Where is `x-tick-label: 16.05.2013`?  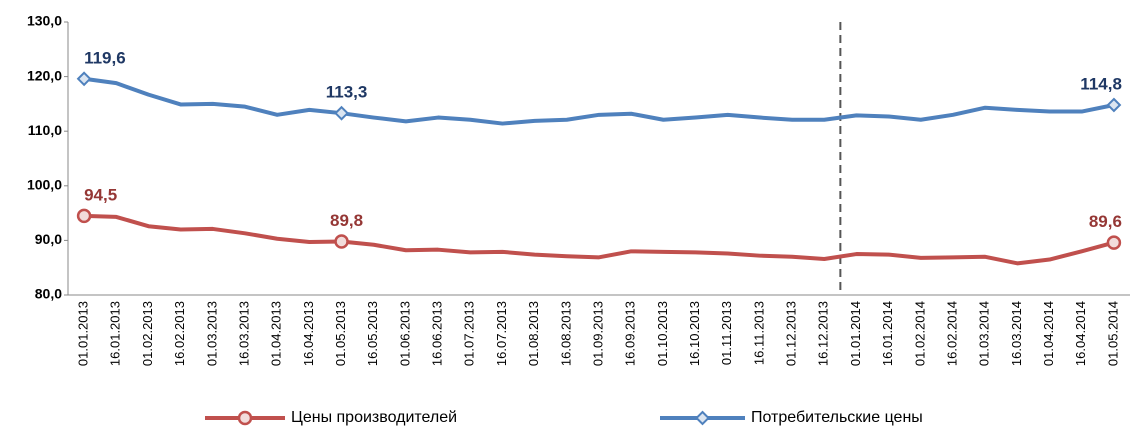 x-tick-label: 16.05.2013 is located at coordinates (372, 333).